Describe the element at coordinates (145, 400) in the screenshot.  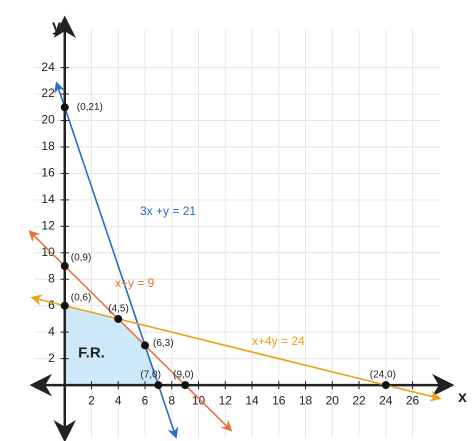
I see `x-tick-label: 6` at that location.